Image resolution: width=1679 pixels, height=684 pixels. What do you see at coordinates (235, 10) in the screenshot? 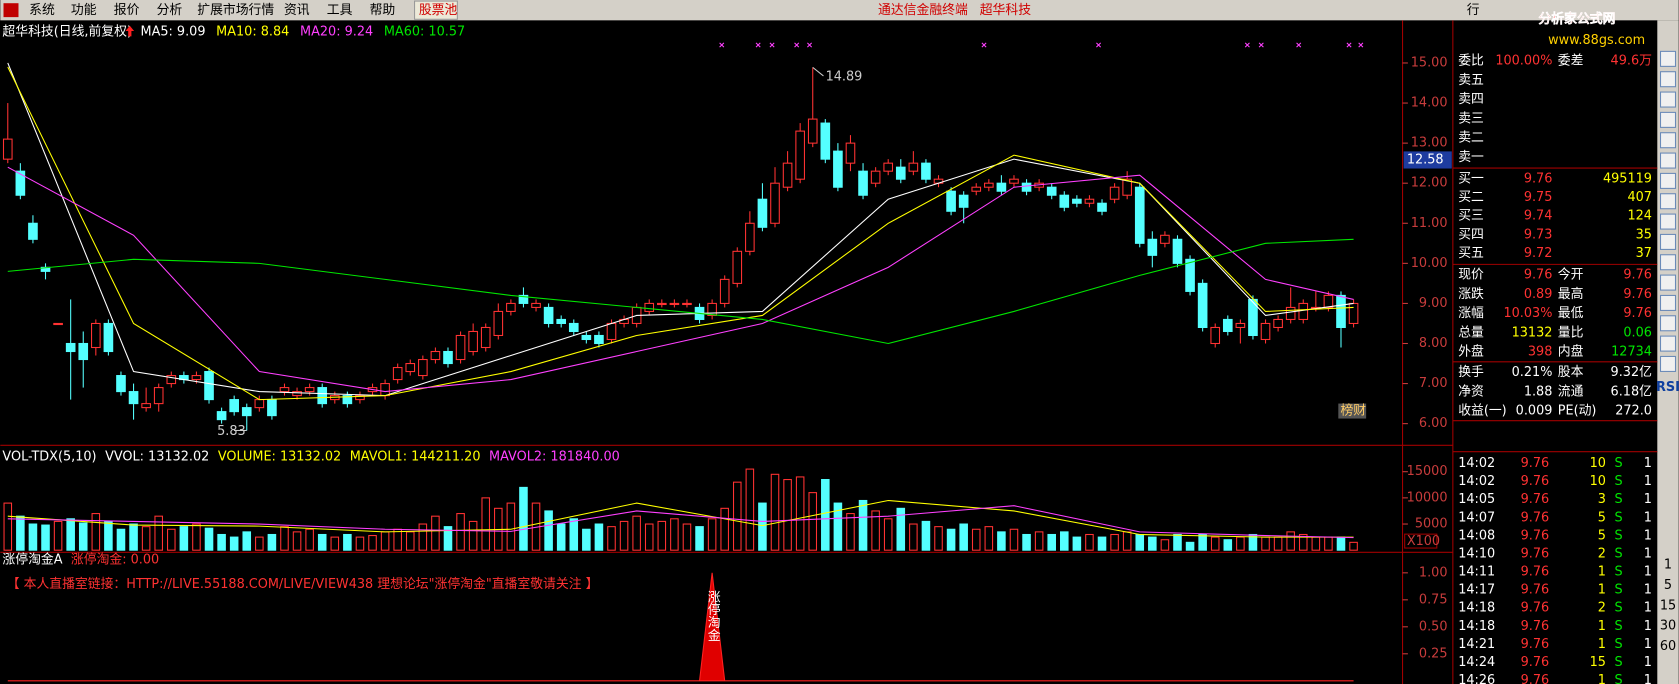
I see `menu-item: 扩展市场行情` at bounding box center [235, 10].